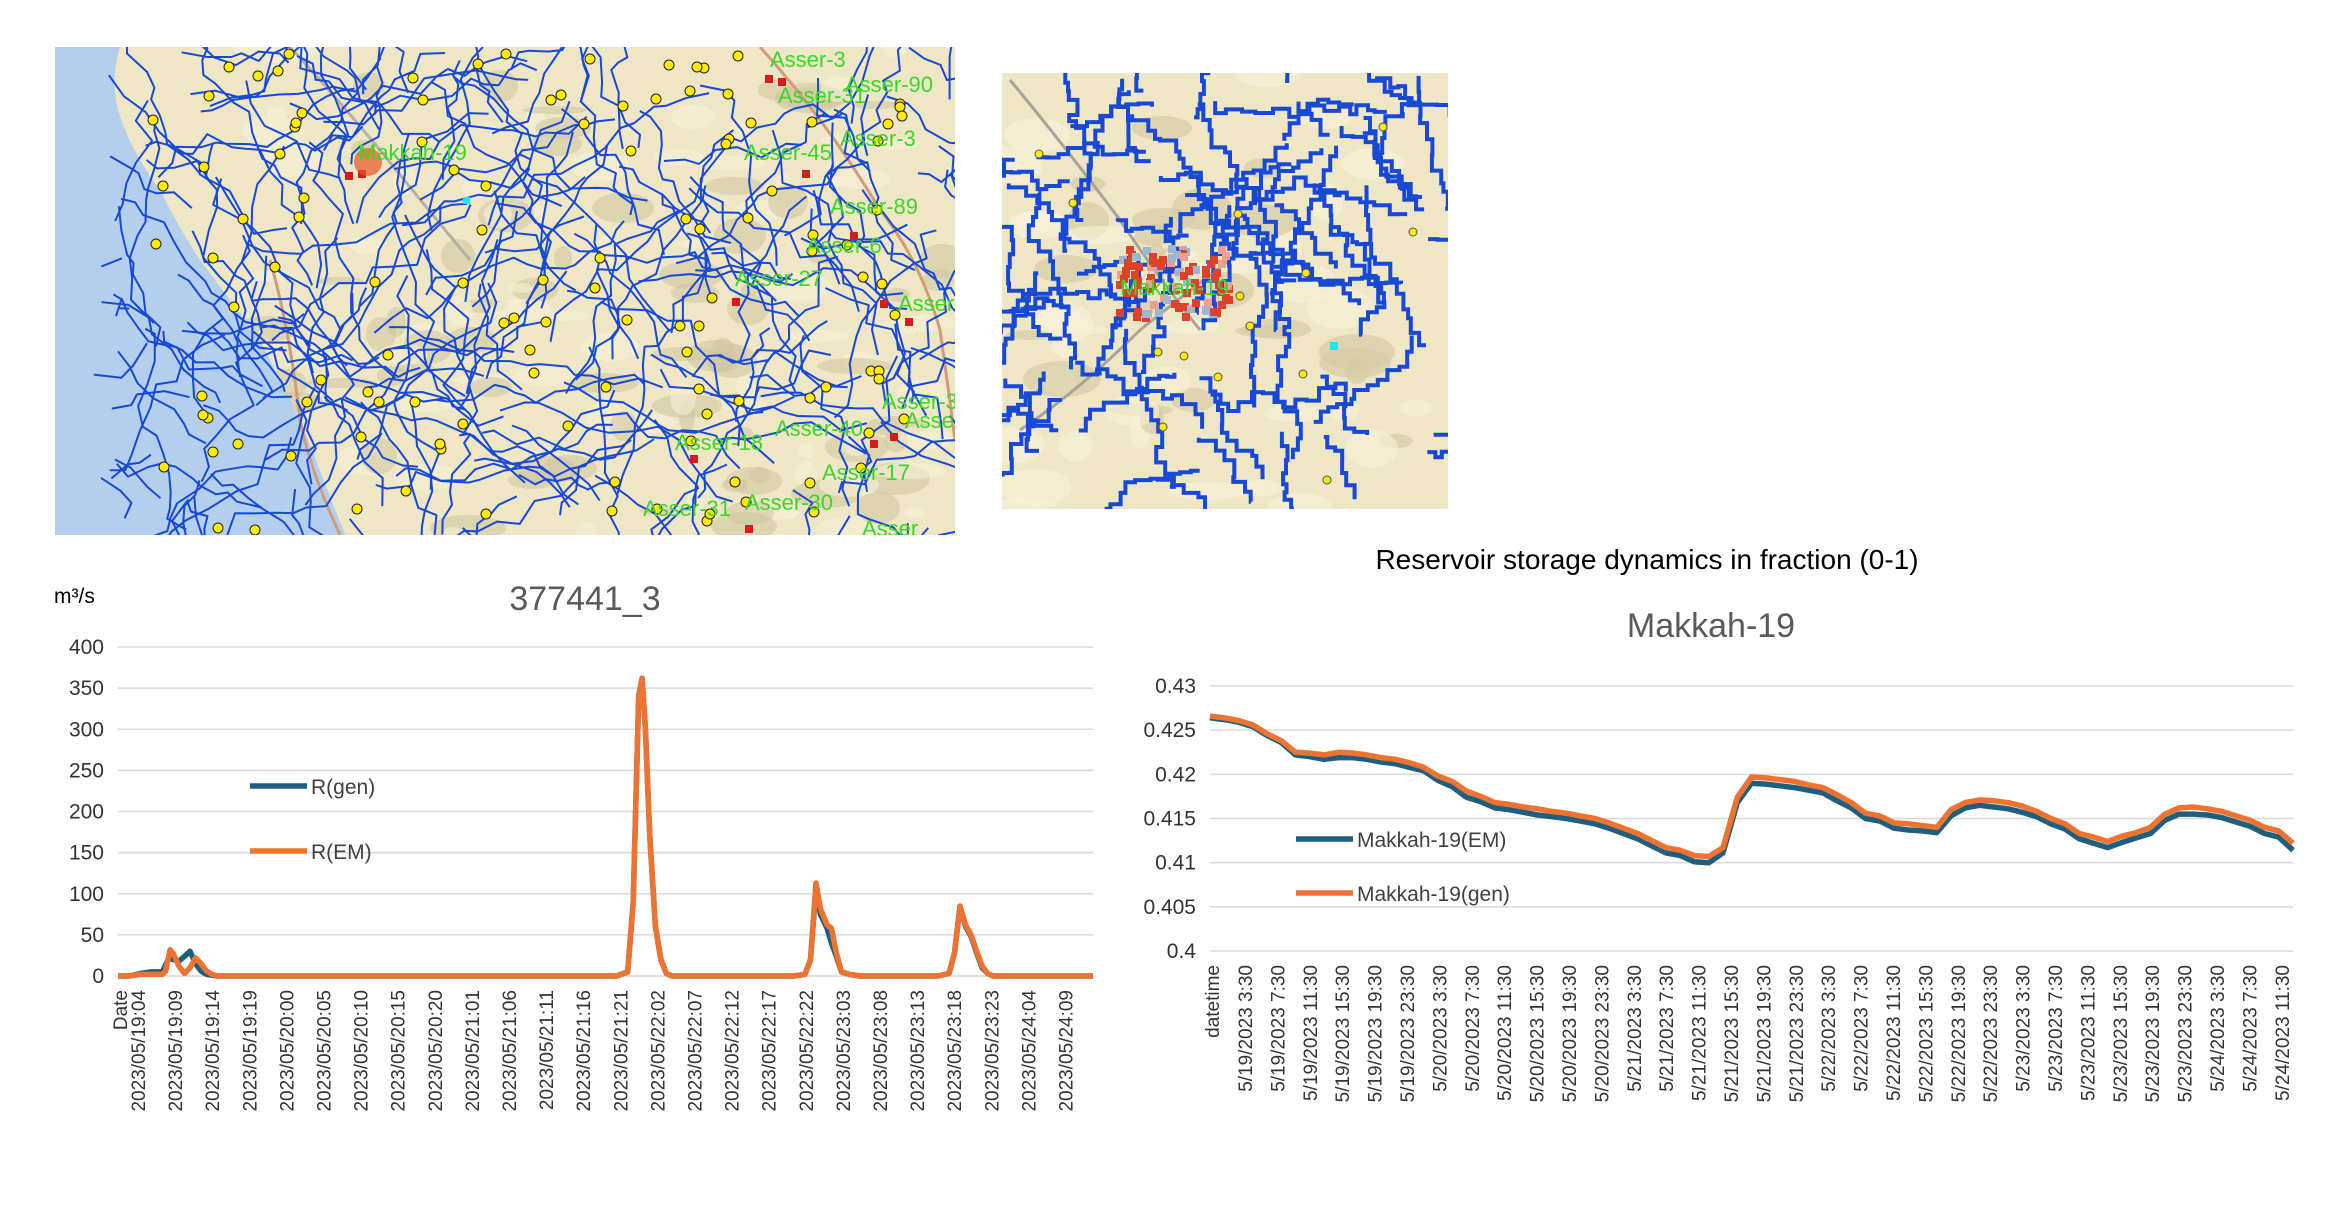 The image size is (2331, 1221). Describe the element at coordinates (1926, 1033) in the screenshot. I see `x-tick-label: 5/22/2023 15:30` at that location.